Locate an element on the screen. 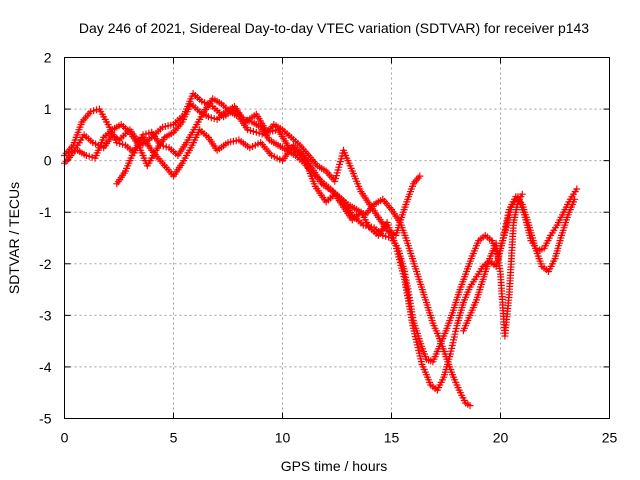 The height and width of the screenshot is (480, 640). y-tick-label: -2 is located at coordinates (45, 264).